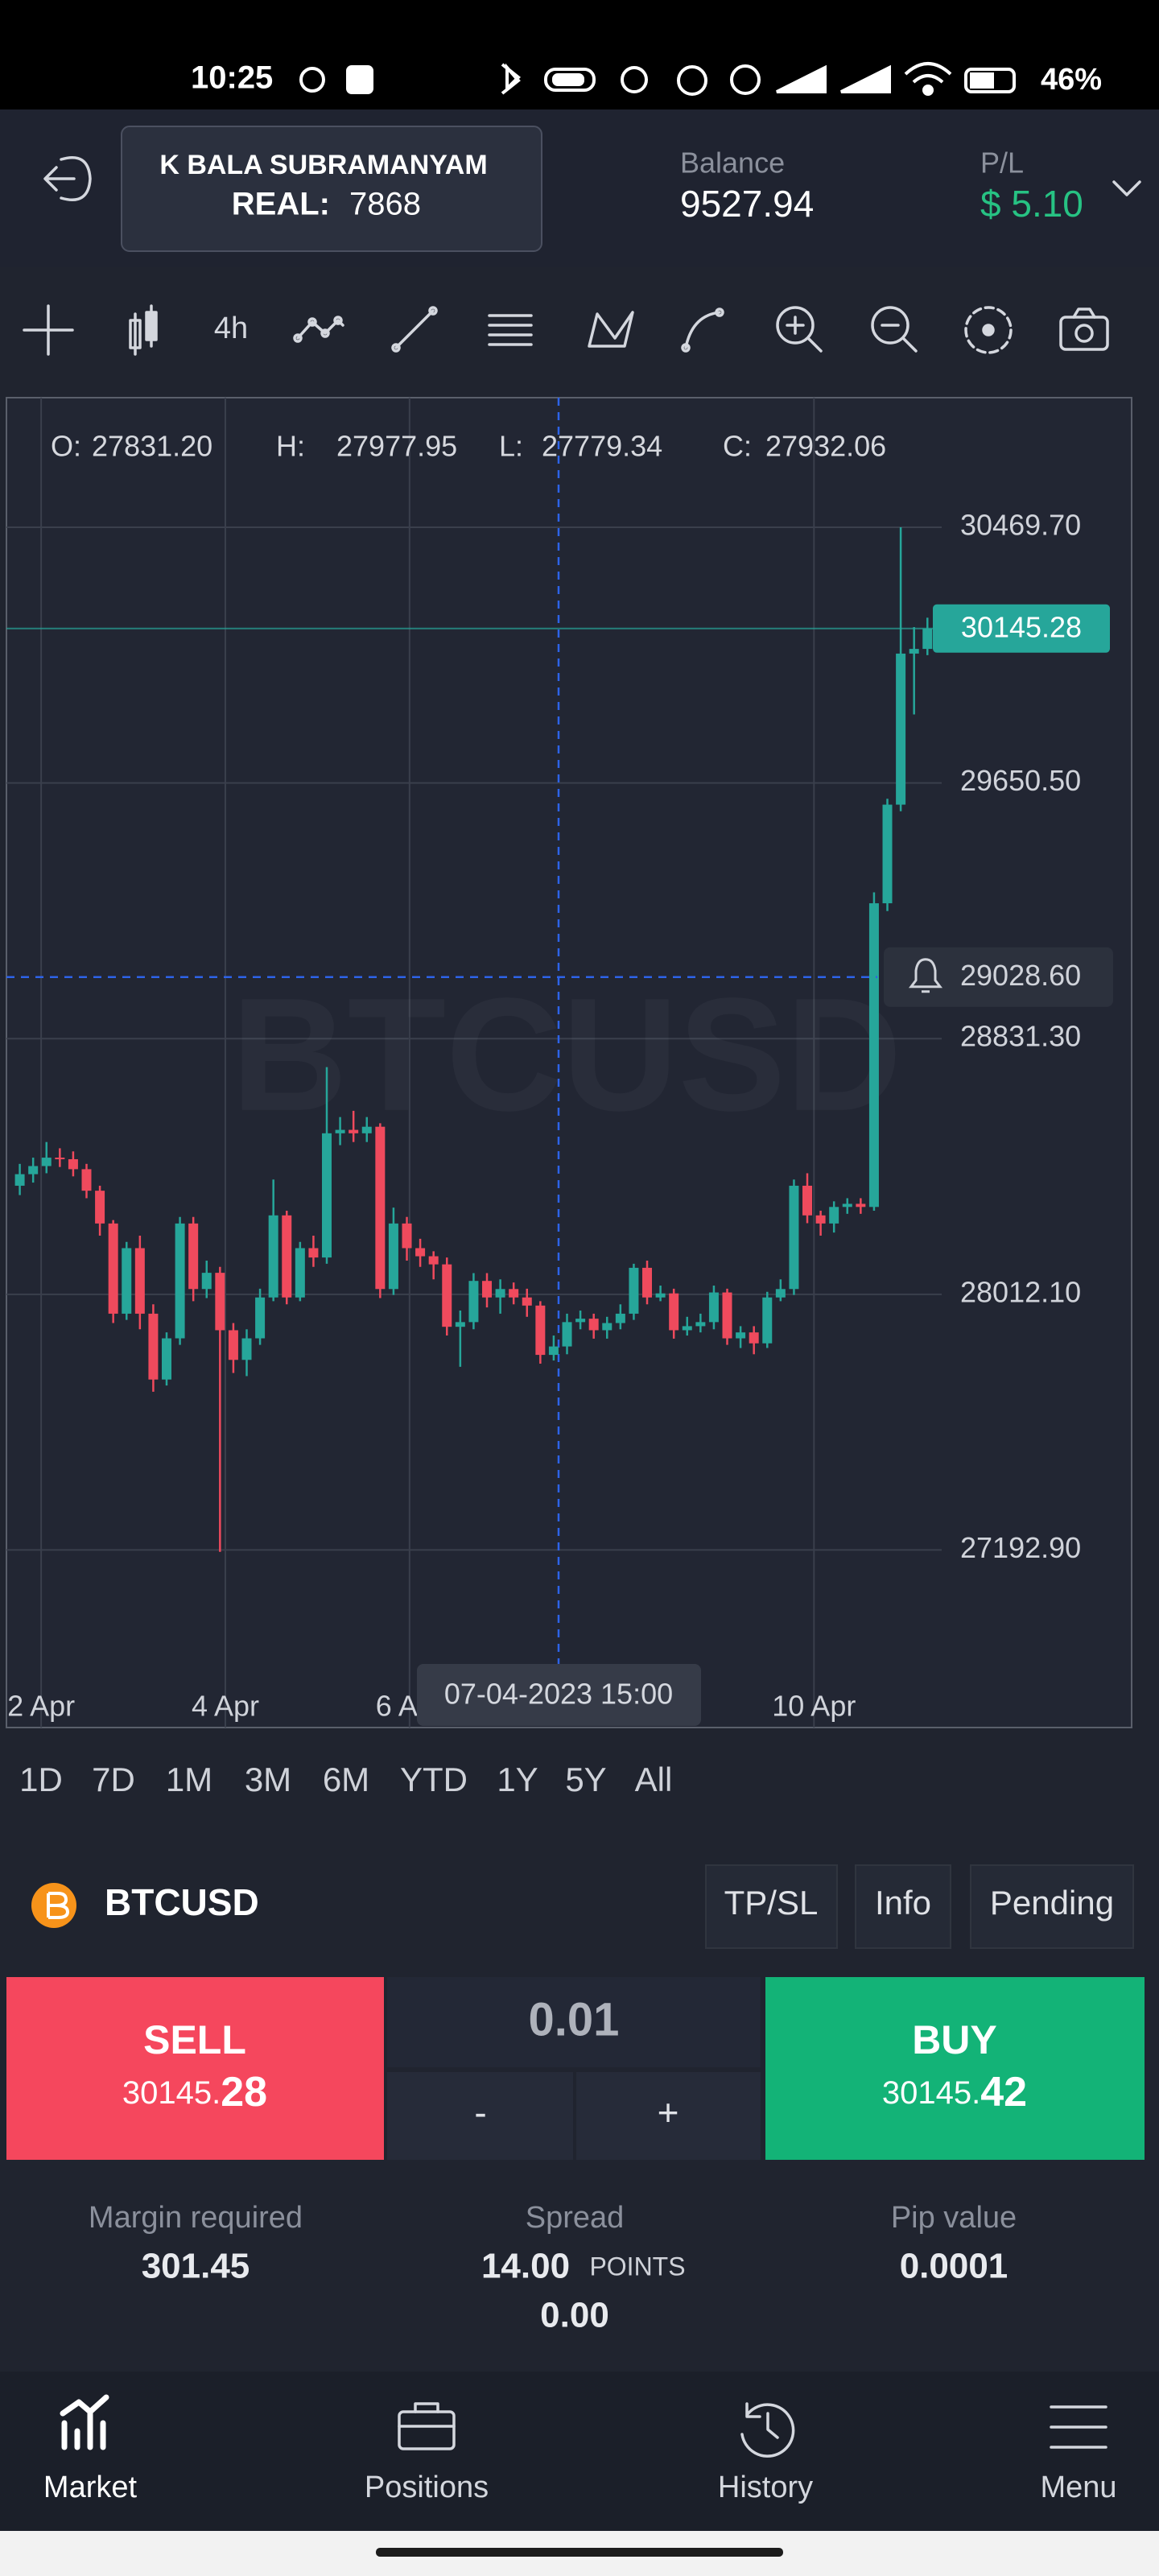 The height and width of the screenshot is (2576, 1159). Describe the element at coordinates (955, 2068) in the screenshot. I see `buy-button` at that location.